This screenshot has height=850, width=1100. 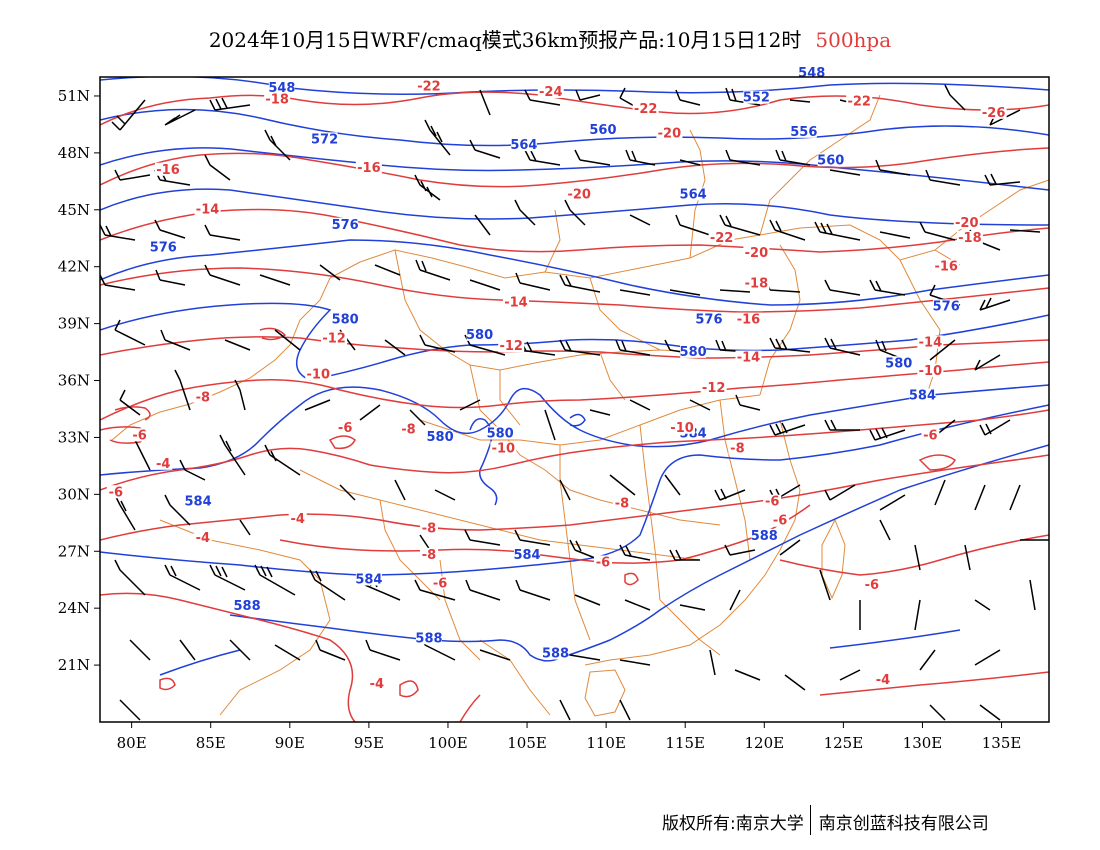 I want to click on lat-tick-label: 42N, so click(x=74, y=267).